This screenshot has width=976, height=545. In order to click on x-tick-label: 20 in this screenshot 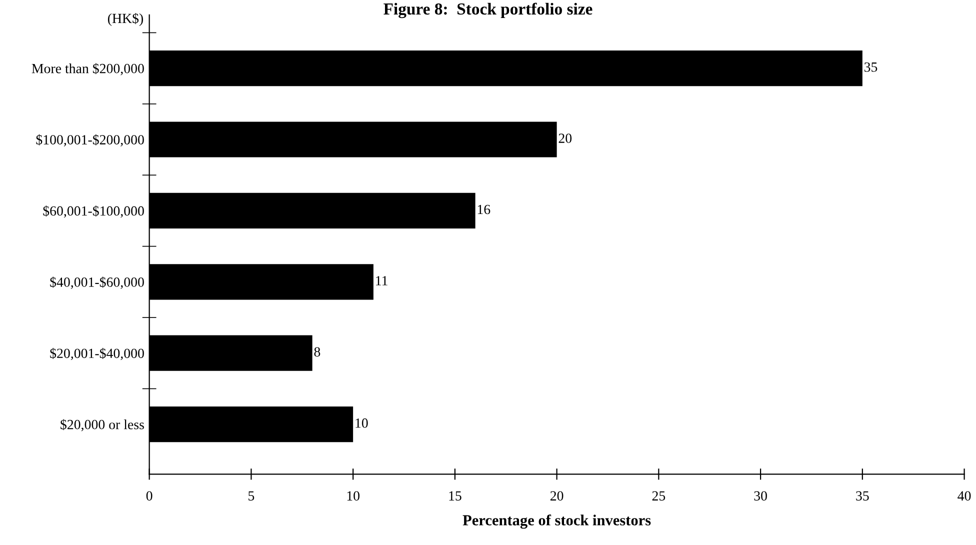, I will do `click(557, 496)`.